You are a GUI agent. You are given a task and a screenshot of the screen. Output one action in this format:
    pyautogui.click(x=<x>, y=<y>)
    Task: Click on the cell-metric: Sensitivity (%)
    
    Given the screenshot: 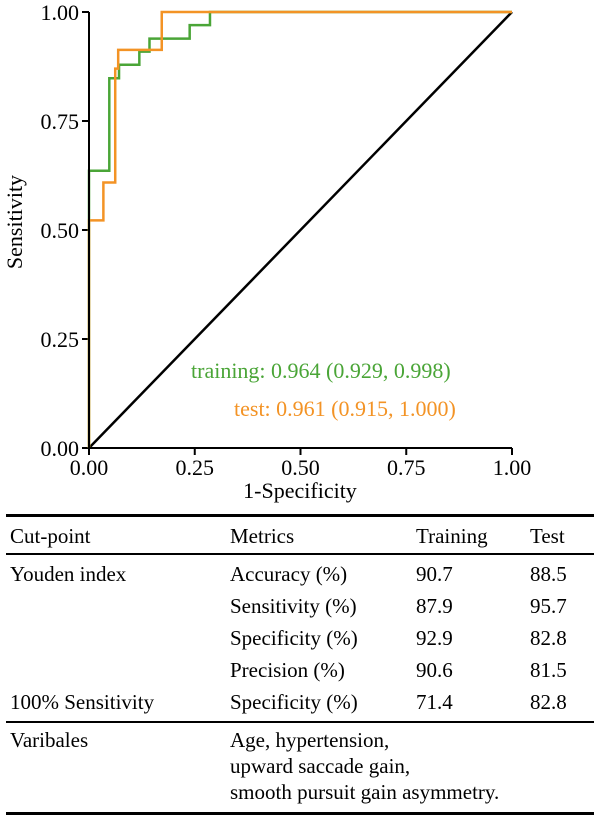 What is the action you would take?
    pyautogui.click(x=293, y=606)
    